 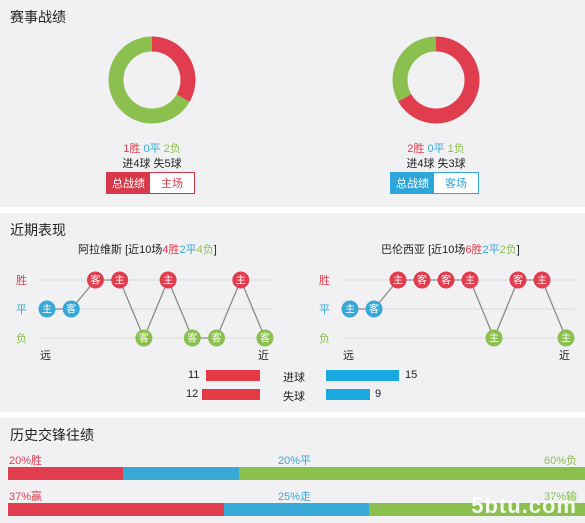 I want to click on right-record-donut, so click(x=436, y=80).